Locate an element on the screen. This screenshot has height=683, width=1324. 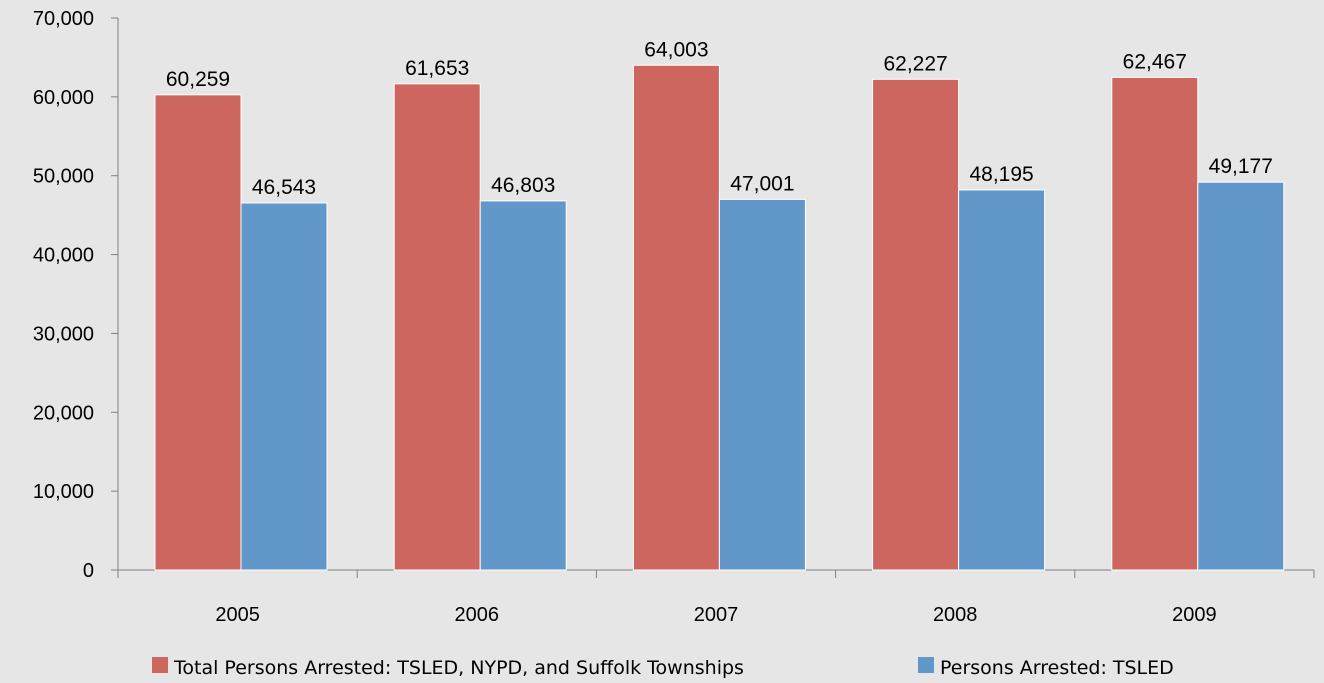
y-tick-label: 10,000 is located at coordinates (63, 492).